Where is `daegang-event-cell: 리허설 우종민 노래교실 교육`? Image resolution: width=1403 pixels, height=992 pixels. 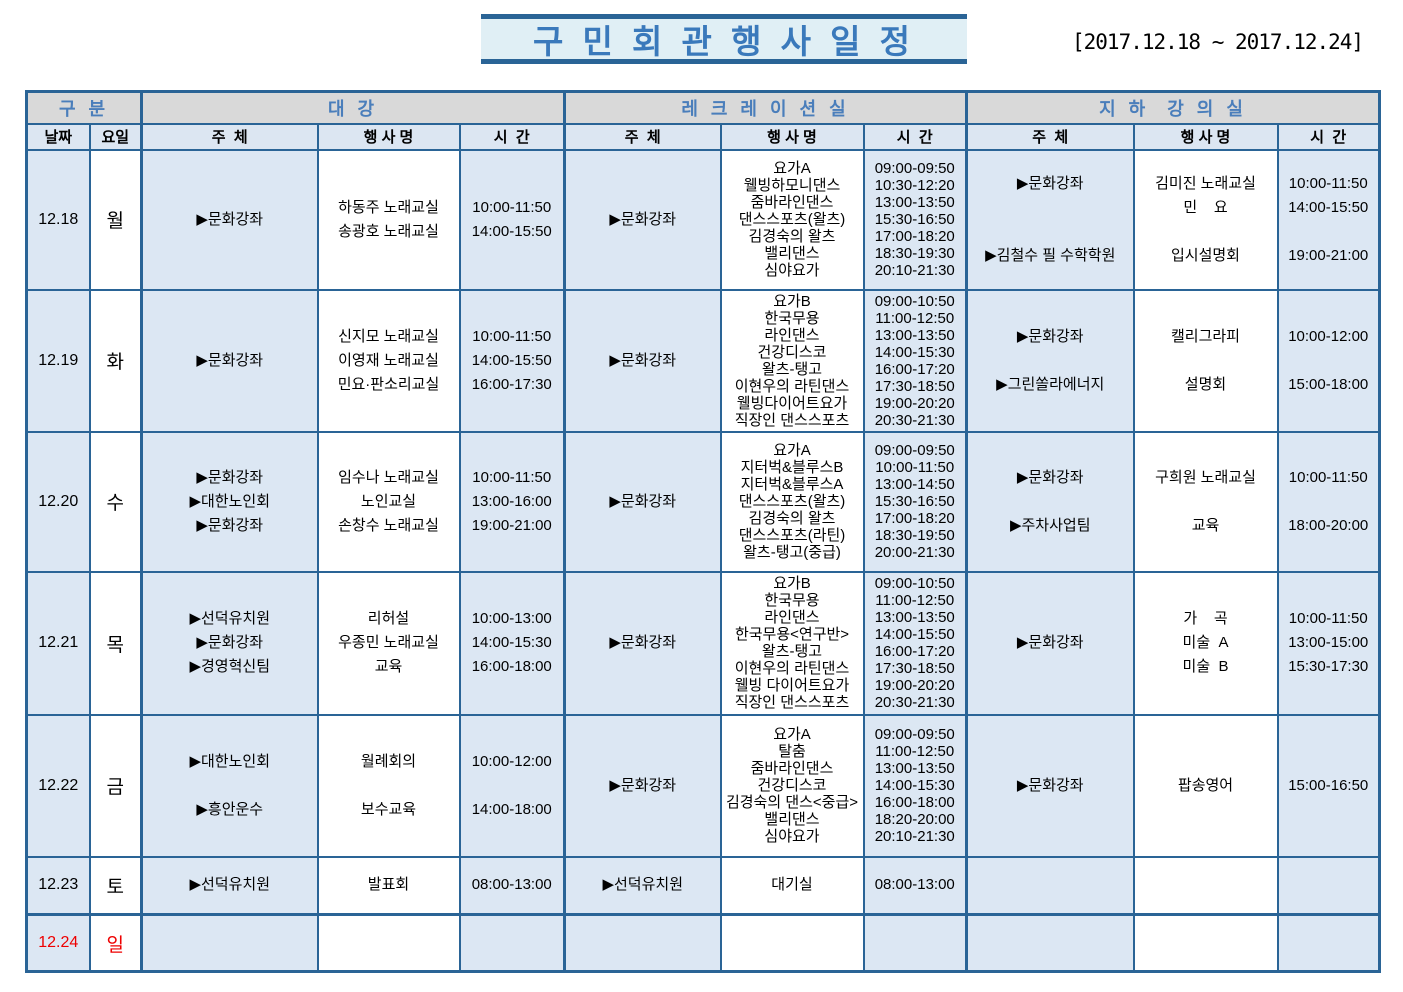 daegang-event-cell: 리허설 우종민 노래교실 교육 is located at coordinates (388, 643).